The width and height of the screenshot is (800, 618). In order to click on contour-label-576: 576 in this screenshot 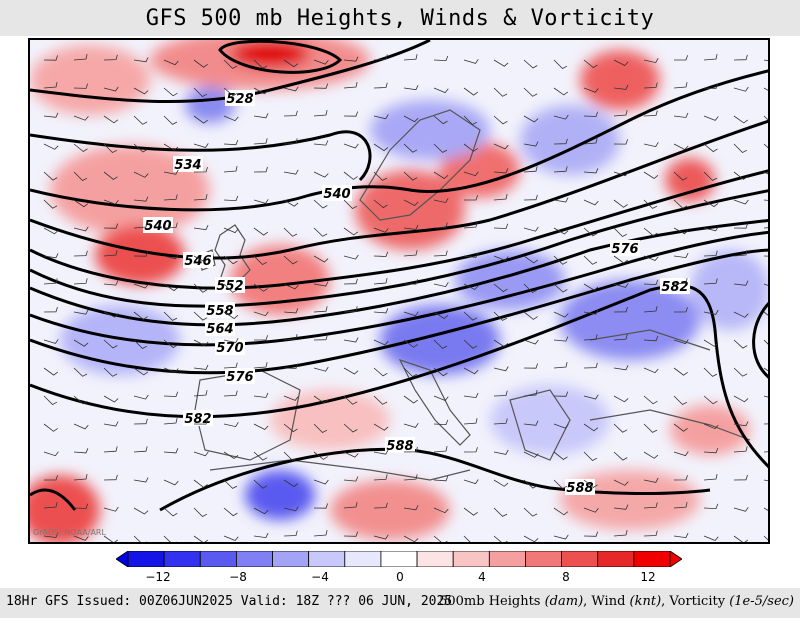, I will do `click(240, 376)`.